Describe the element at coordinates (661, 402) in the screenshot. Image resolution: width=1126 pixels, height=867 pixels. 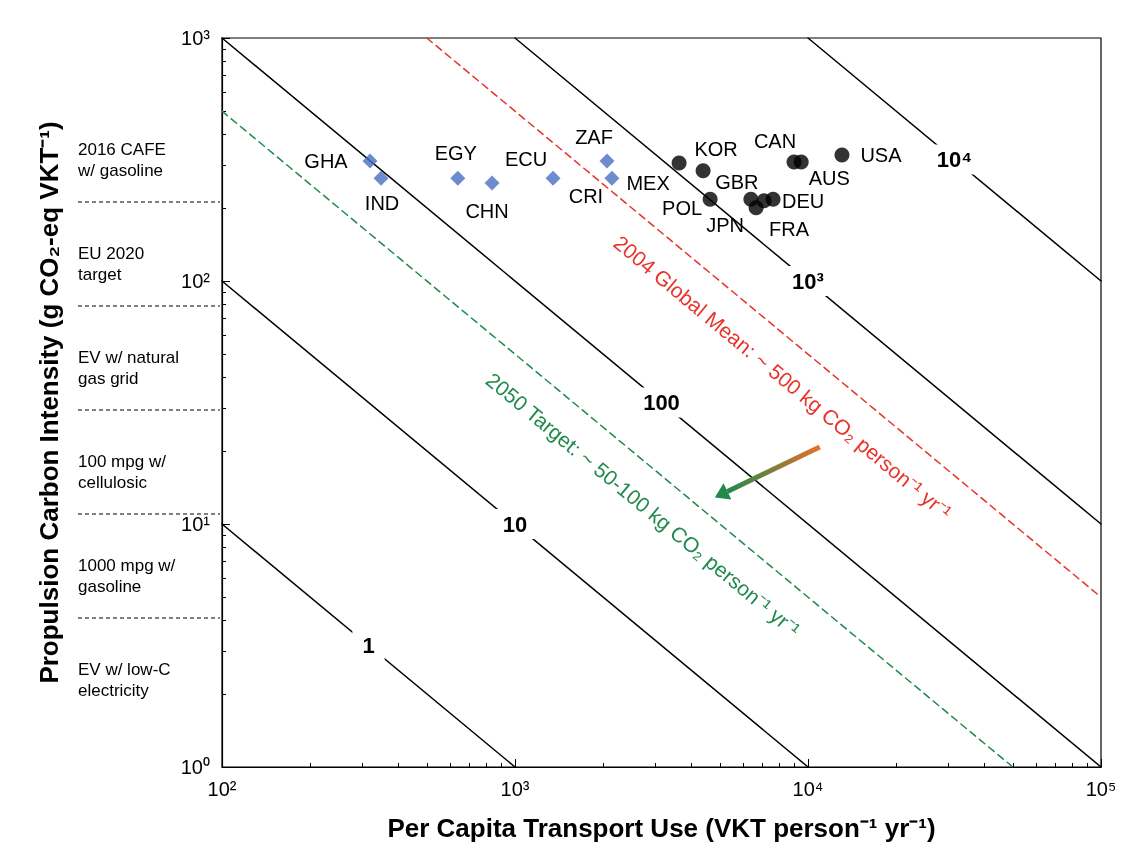
I see `series-label: 100` at that location.